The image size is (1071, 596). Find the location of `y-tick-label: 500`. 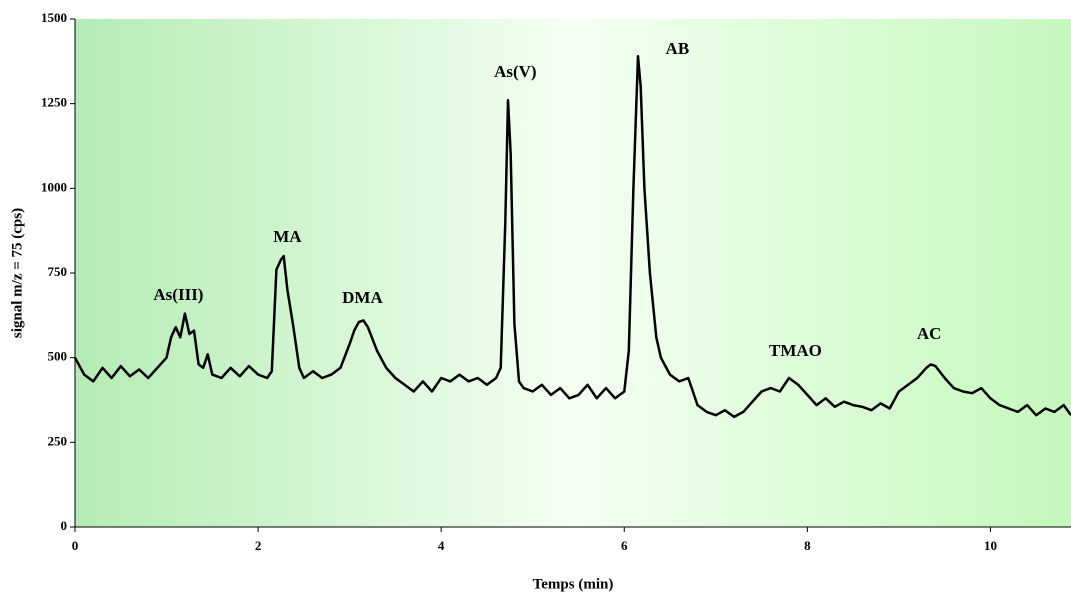

y-tick-label: 500 is located at coordinates (58, 356).